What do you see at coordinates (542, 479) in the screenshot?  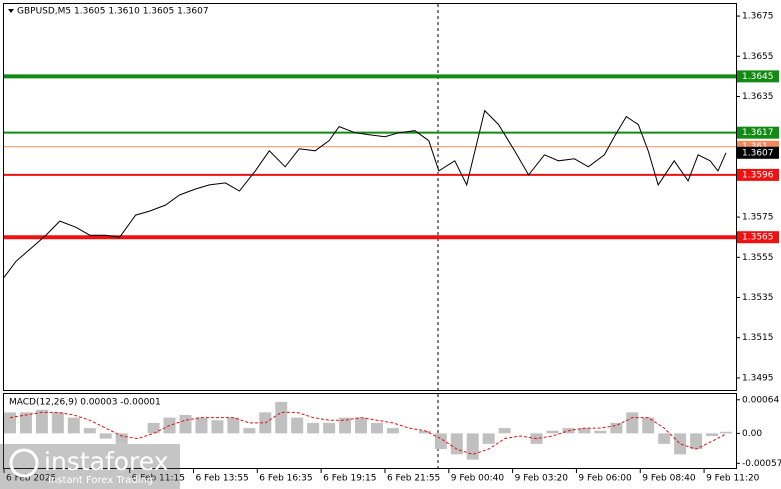 I see `x-tick-label: 9 Feb 03:20` at bounding box center [542, 479].